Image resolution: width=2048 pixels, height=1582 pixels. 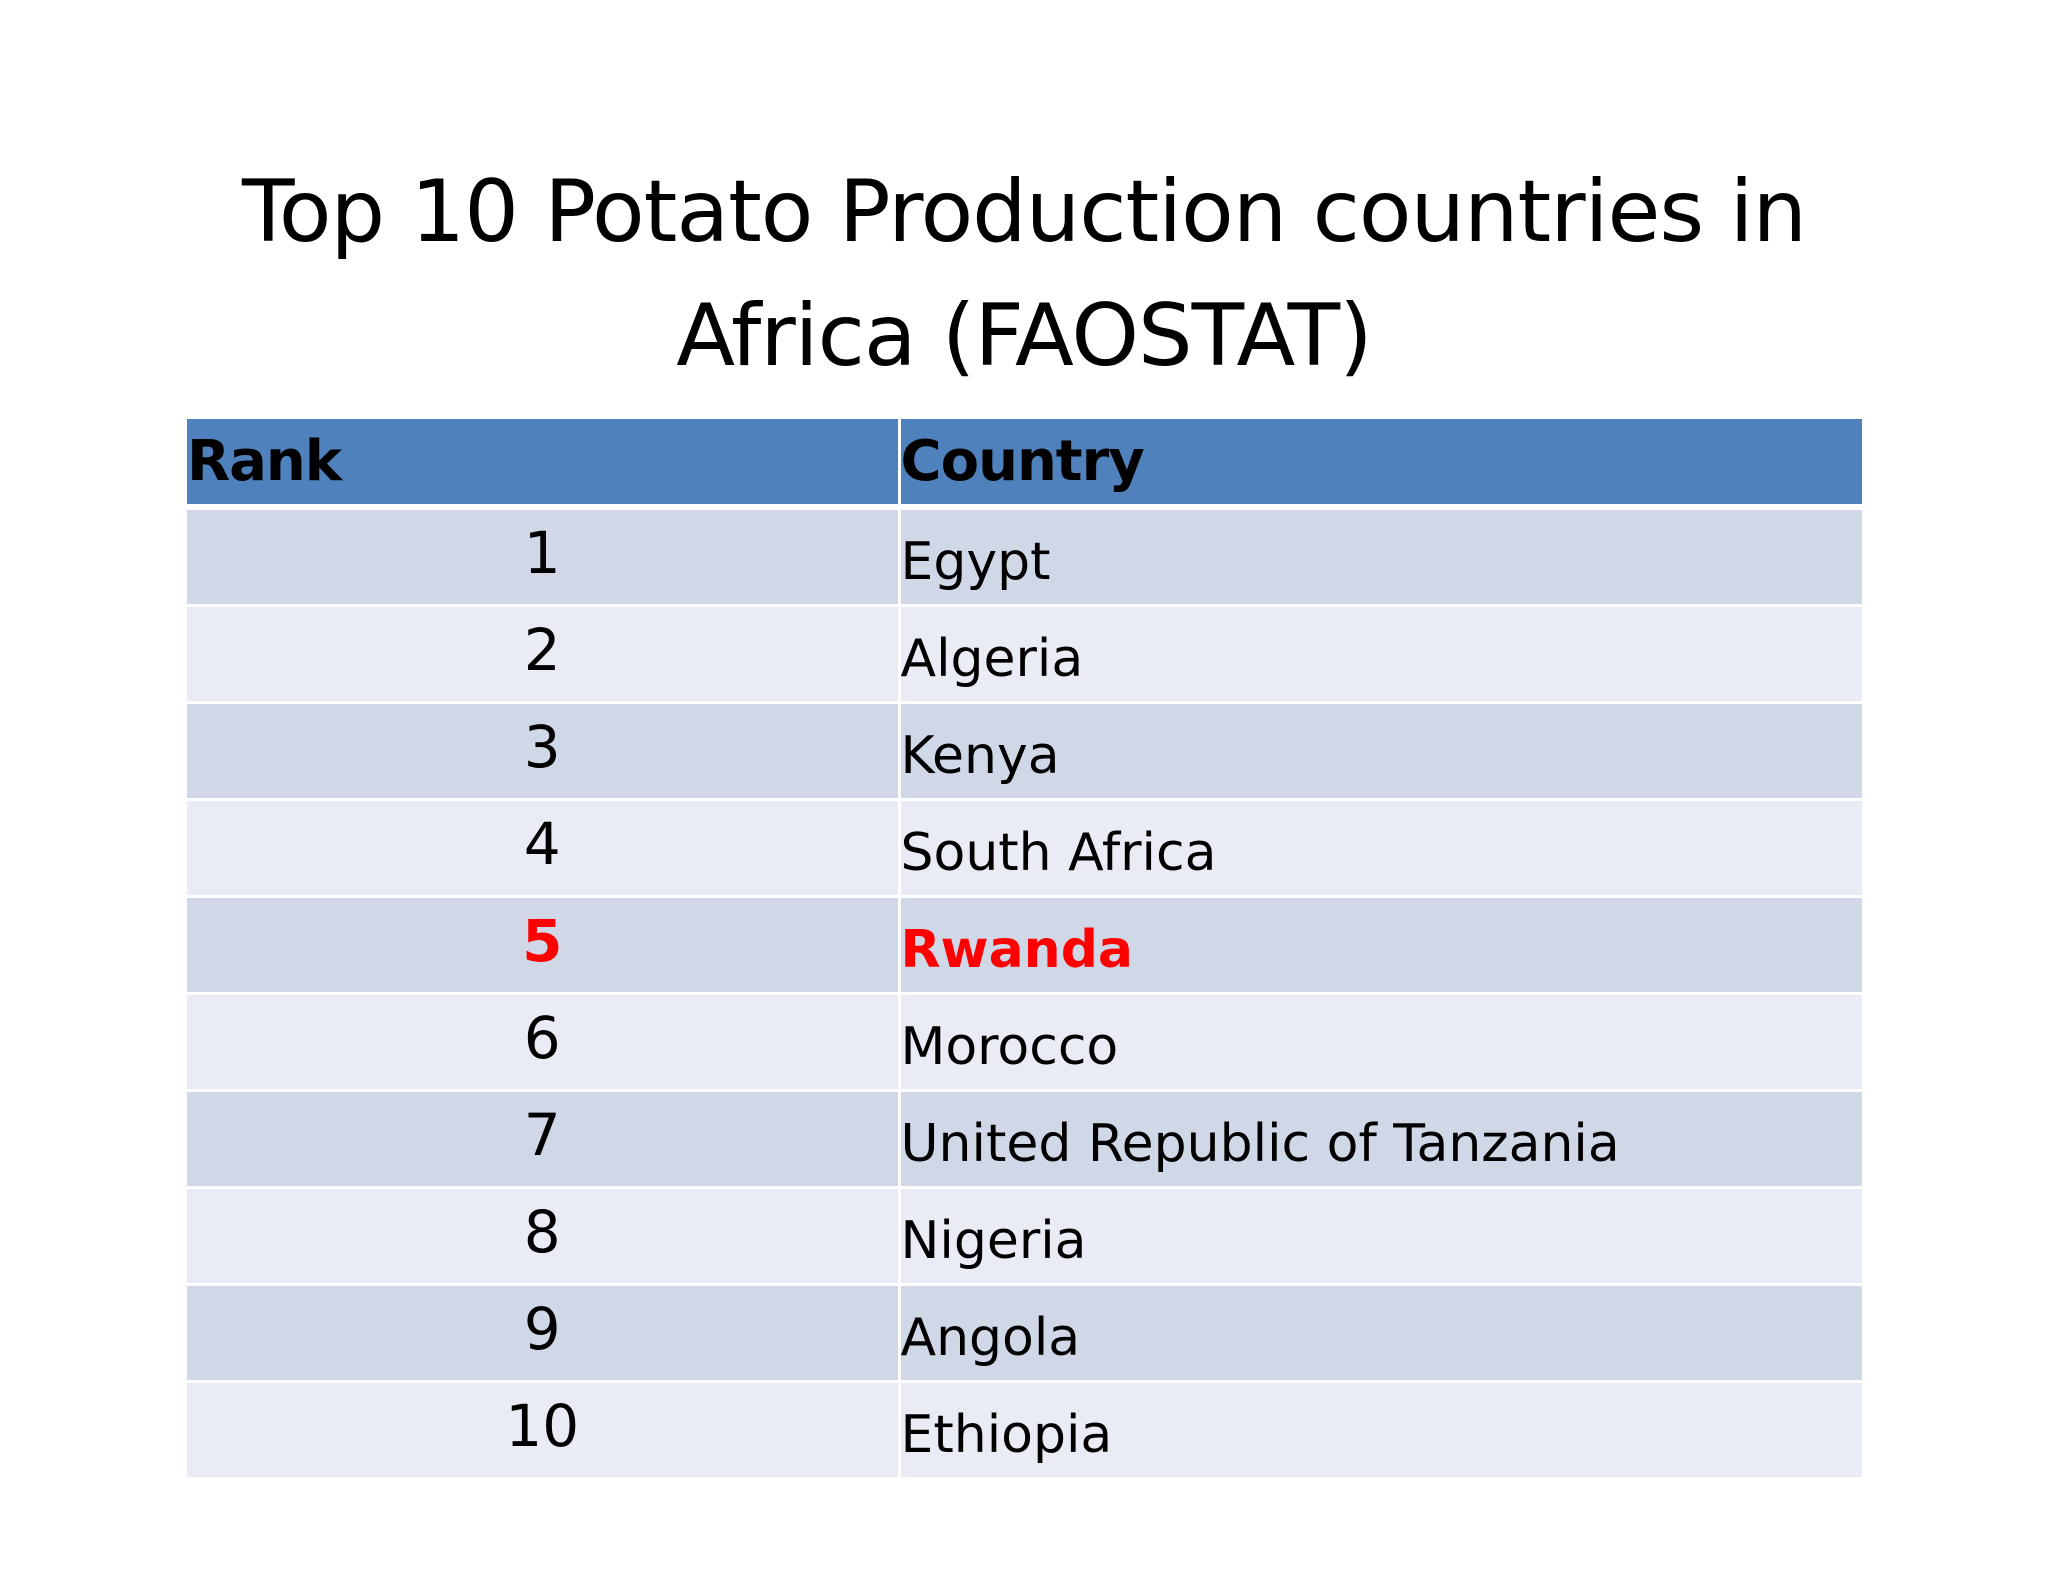 I want to click on table-row: 6 Morocco, so click(x=1024, y=1042).